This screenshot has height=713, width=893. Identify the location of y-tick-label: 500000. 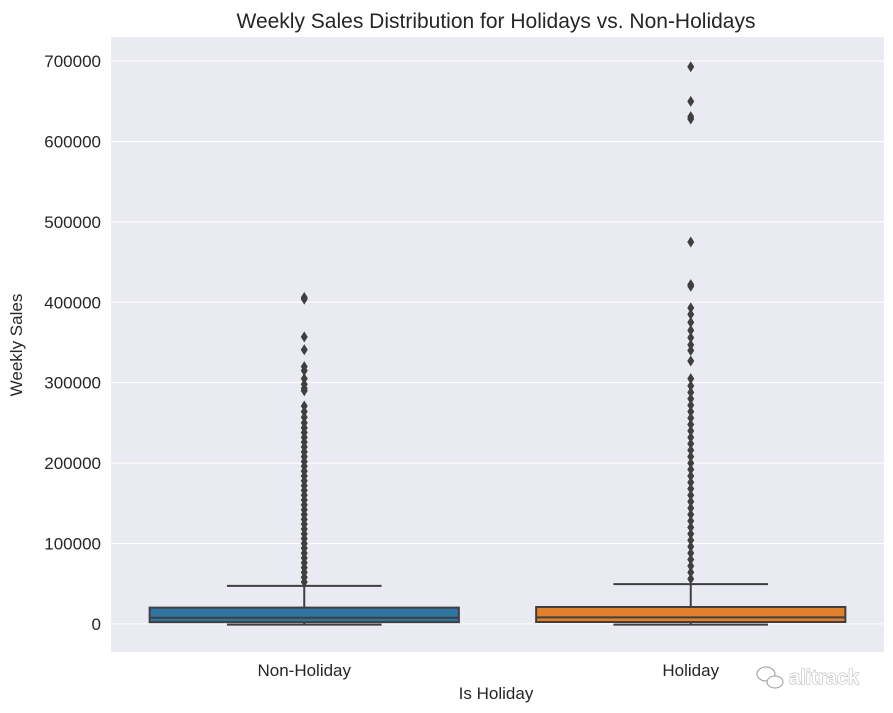
(72, 222).